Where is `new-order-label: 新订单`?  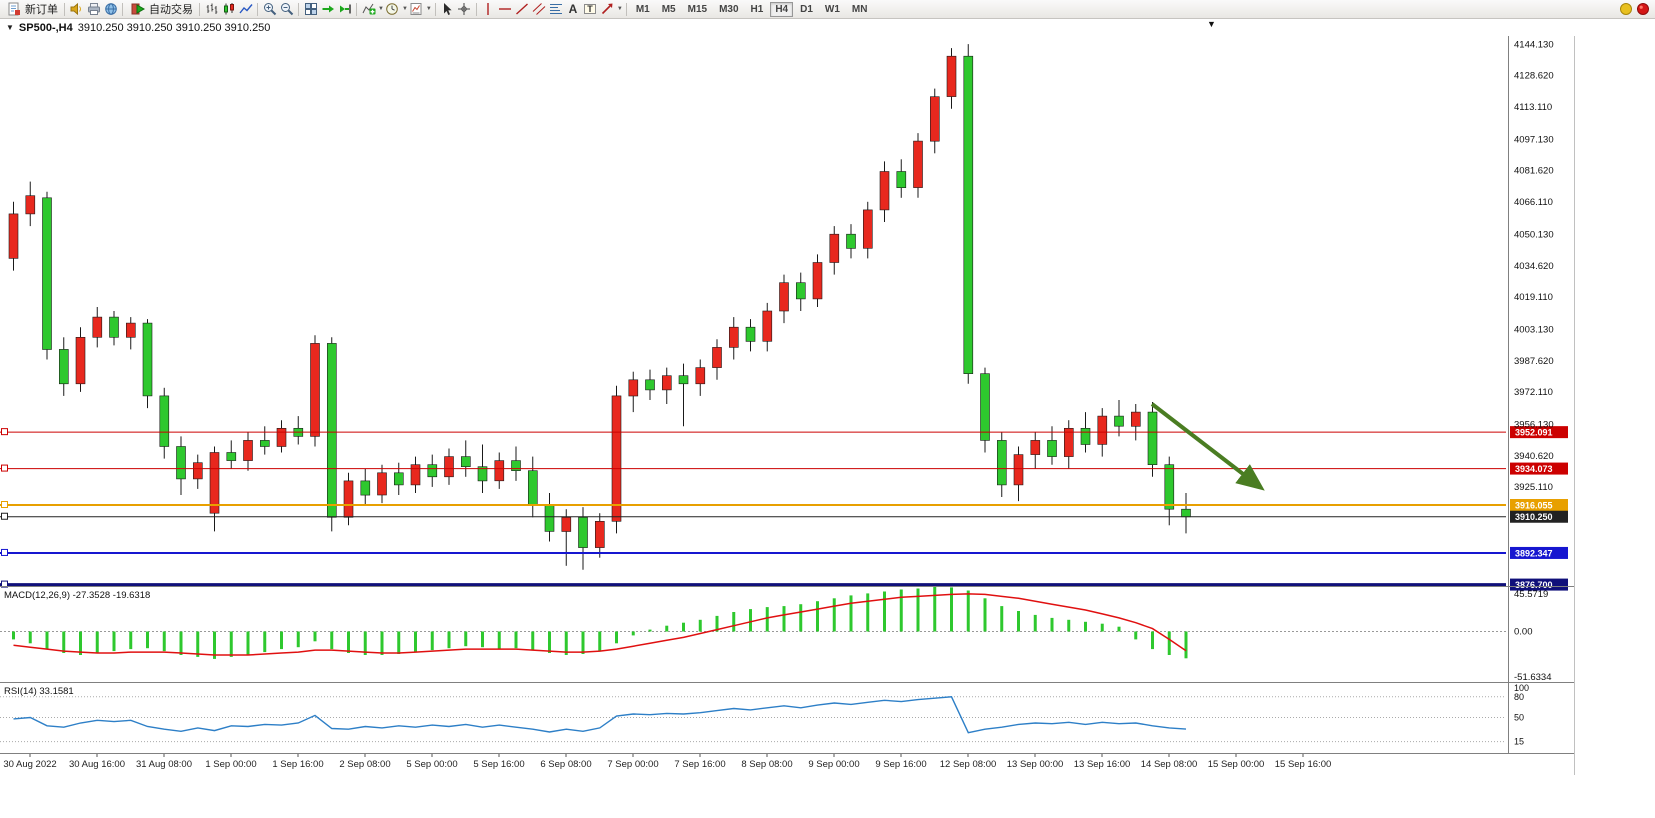
new-order-label: 新订单 is located at coordinates (41, 10).